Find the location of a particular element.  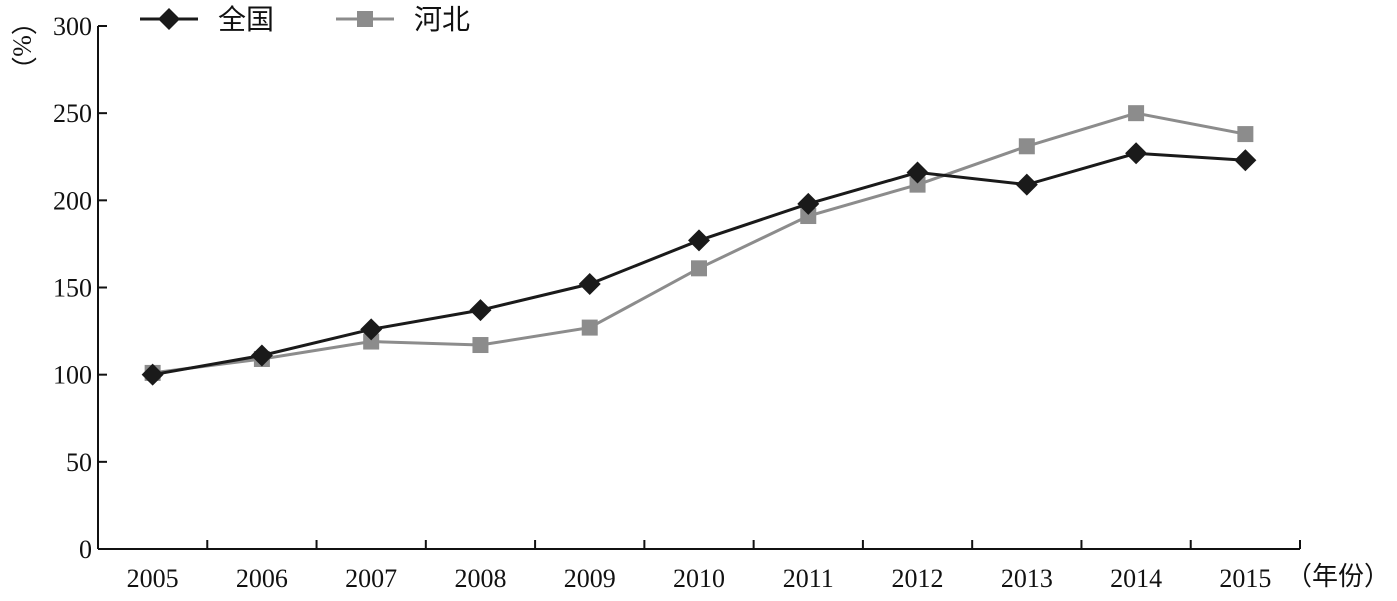

x-tick-label: 2005 is located at coordinates (153, 578).